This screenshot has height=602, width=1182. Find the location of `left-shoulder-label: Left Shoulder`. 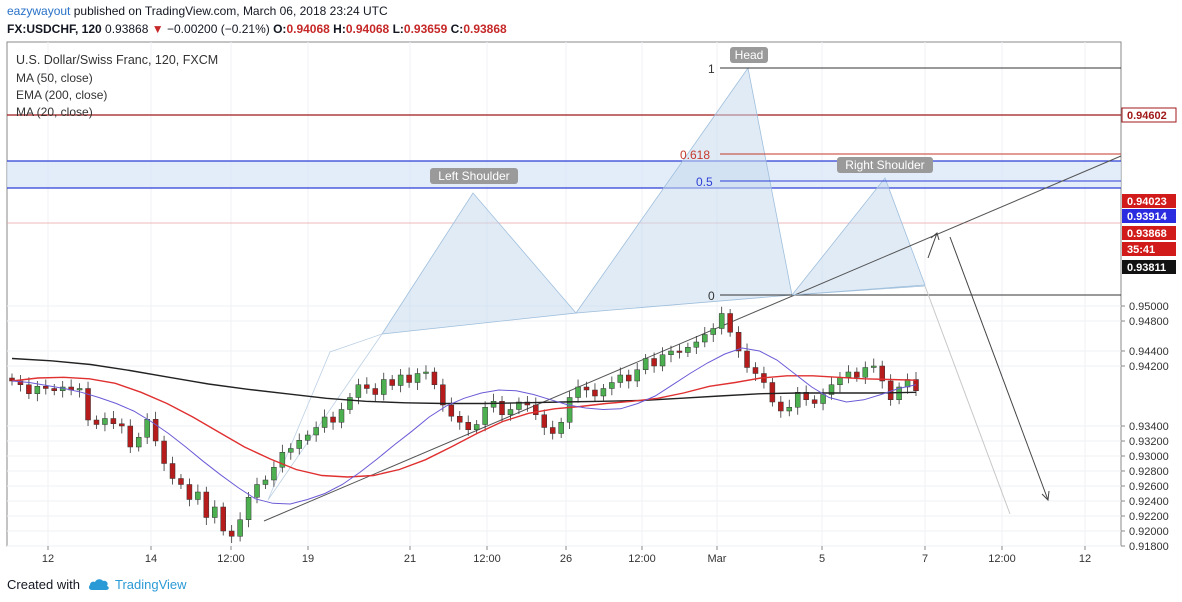

left-shoulder-label: Left Shoulder is located at coordinates (473, 176).